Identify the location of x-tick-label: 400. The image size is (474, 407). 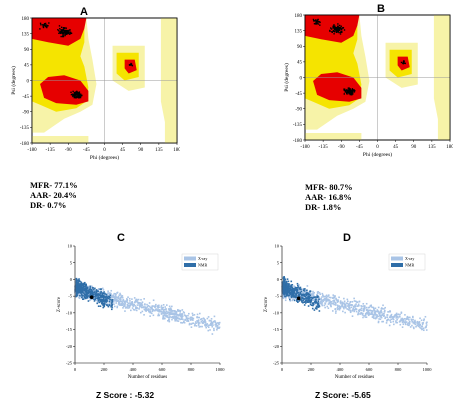
(134, 369).